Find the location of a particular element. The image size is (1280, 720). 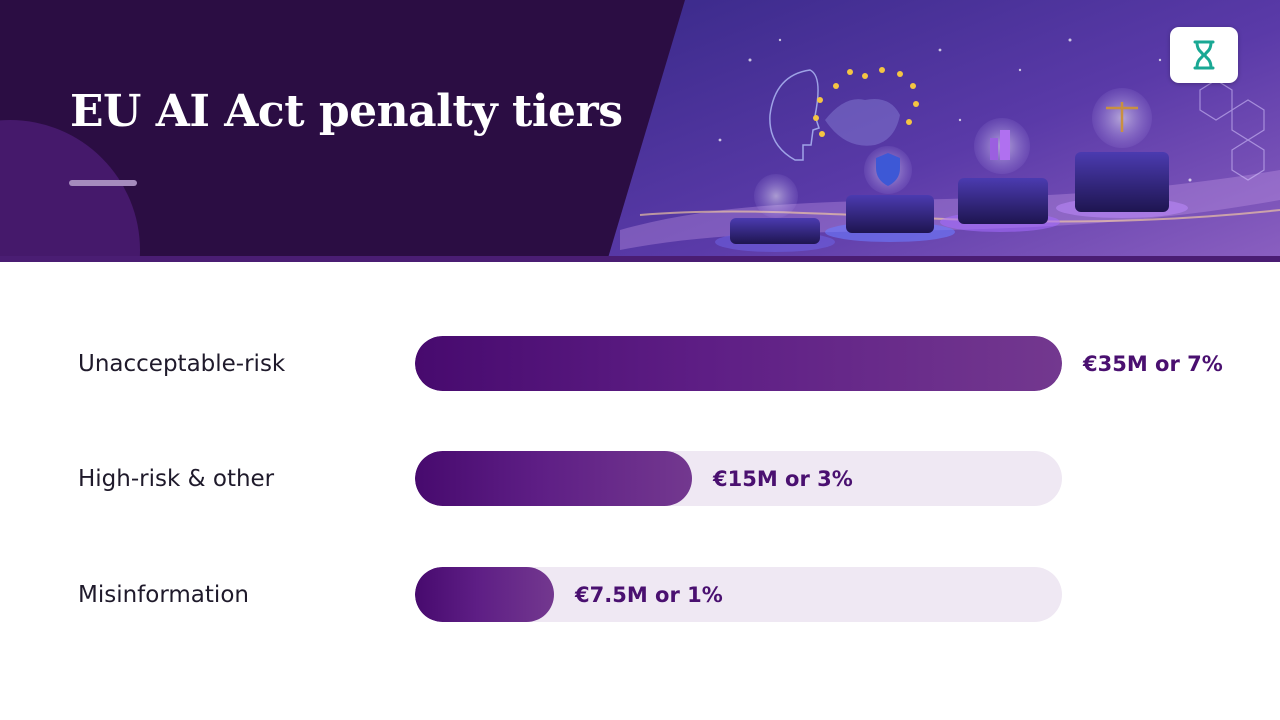

app-logo is located at coordinates (1204, 55).